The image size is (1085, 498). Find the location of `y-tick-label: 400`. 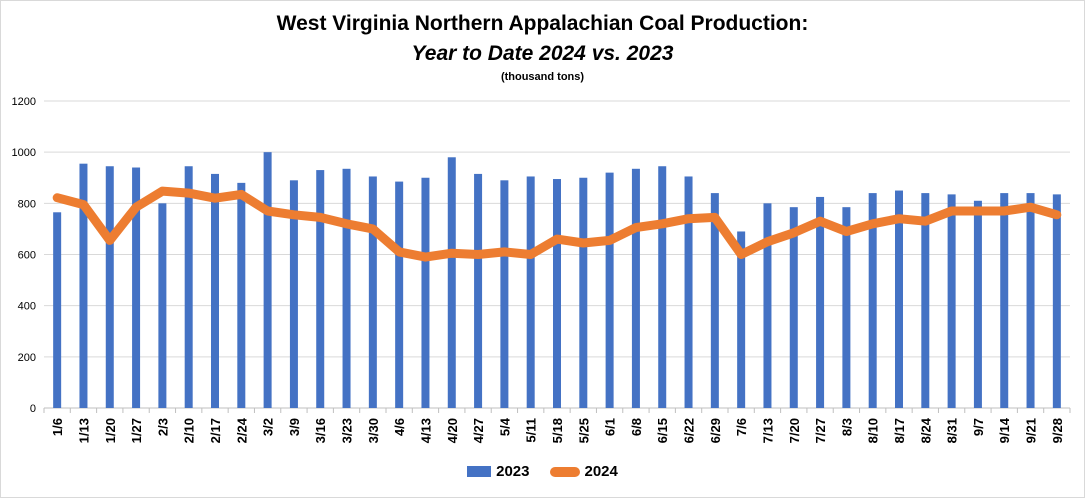

y-tick-label: 400 is located at coordinates (27, 307).